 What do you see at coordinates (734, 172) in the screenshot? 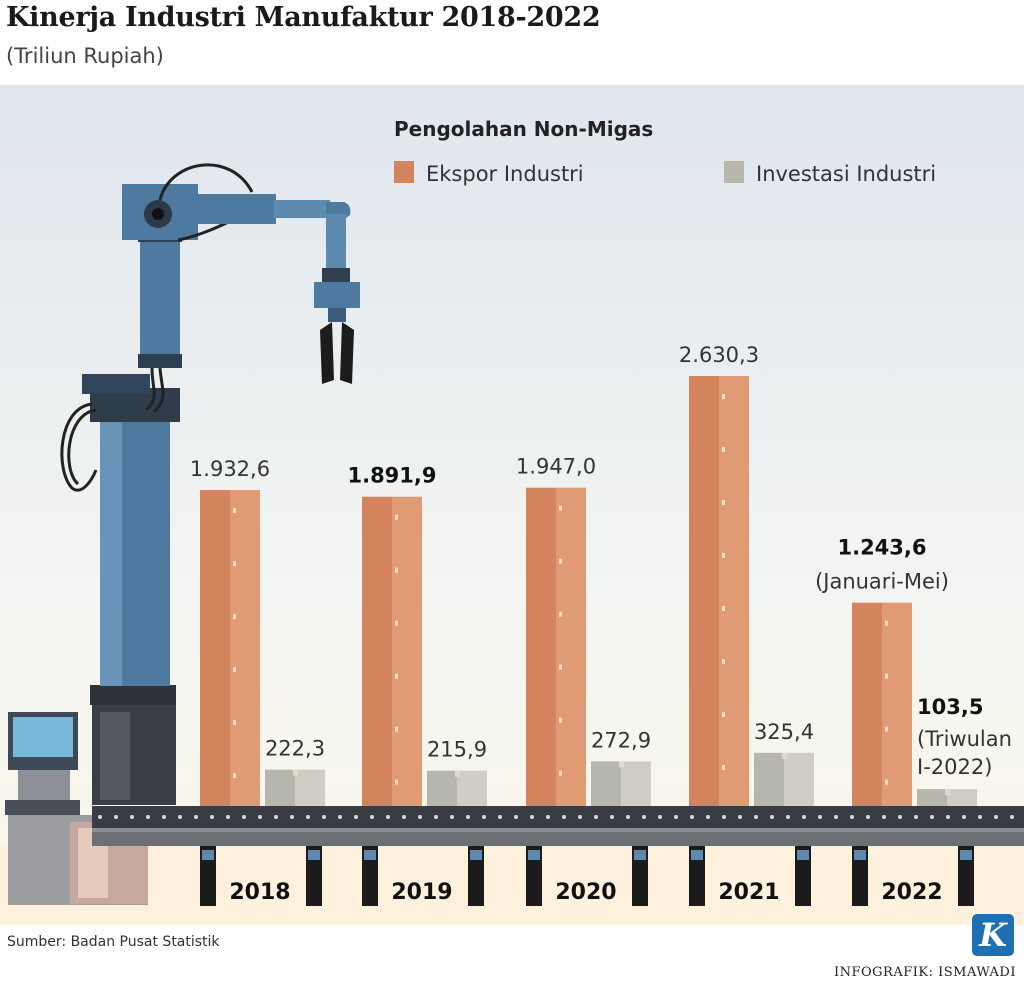
I see `legend-swatch-investasi` at bounding box center [734, 172].